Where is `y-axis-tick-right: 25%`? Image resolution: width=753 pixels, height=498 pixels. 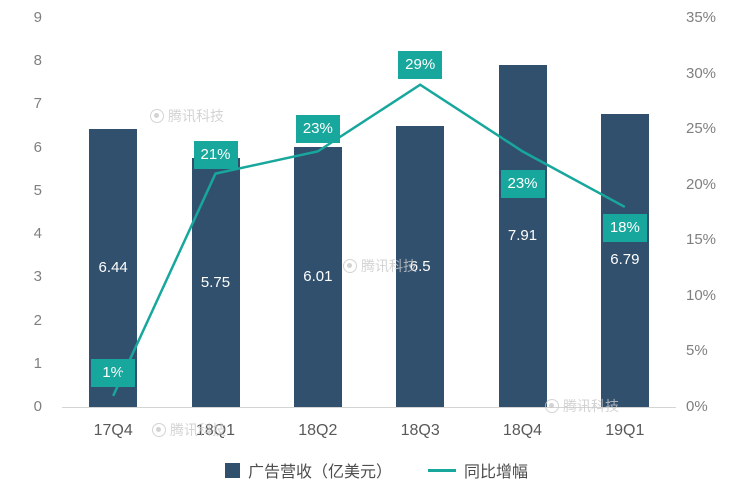 y-axis-tick-right: 25% is located at coordinates (701, 129).